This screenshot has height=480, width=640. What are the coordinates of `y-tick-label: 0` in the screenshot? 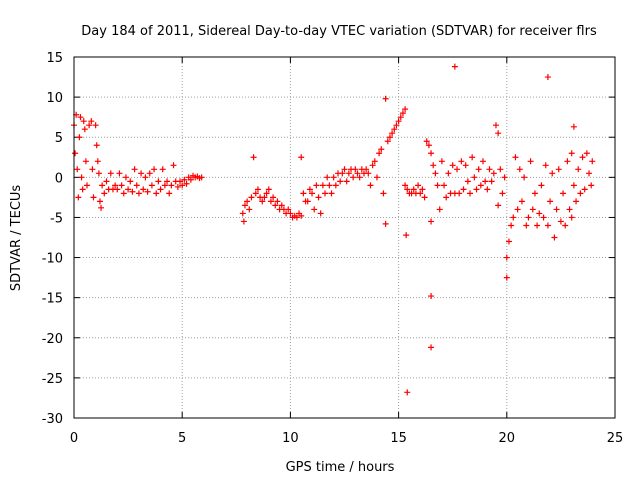 It's located at (59, 178).